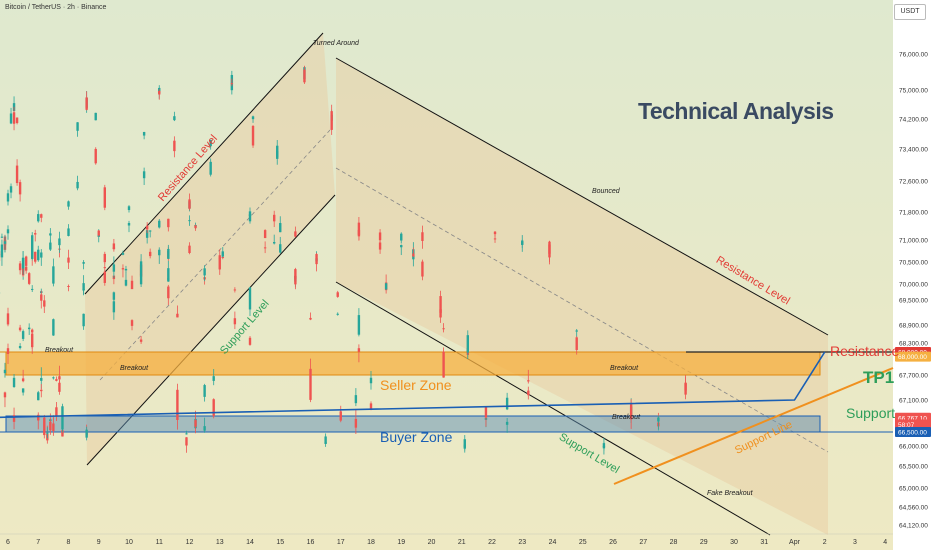 This screenshot has height=550, width=932. What do you see at coordinates (99, 542) in the screenshot?
I see `x-tick-label: 9` at bounding box center [99, 542].